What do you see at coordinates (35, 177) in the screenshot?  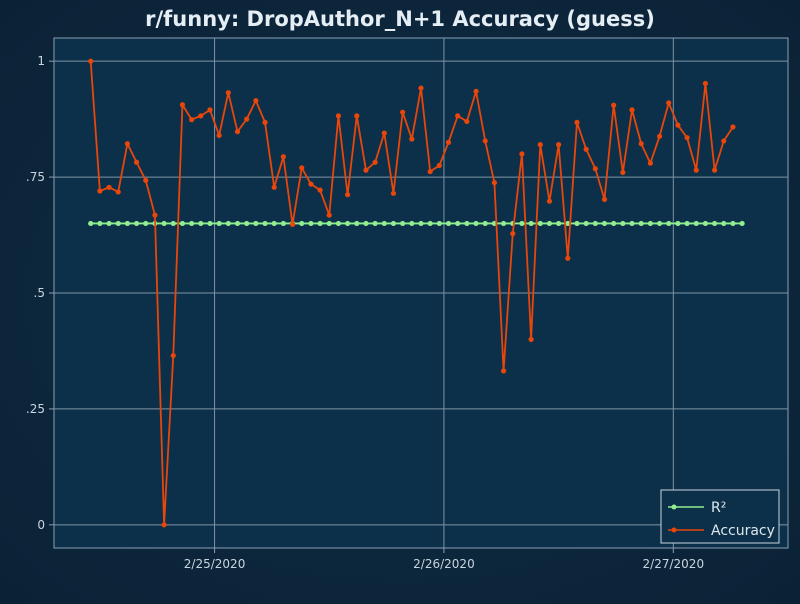 I see `y-tick-label: .75` at bounding box center [35, 177].